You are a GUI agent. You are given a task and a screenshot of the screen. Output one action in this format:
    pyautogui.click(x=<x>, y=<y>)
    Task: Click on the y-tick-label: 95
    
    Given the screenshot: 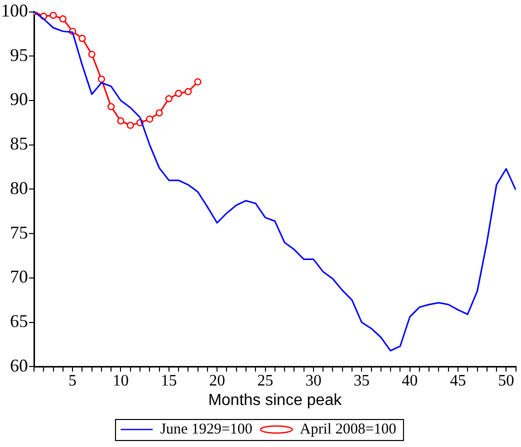 What is the action you would take?
    pyautogui.click(x=19, y=54)
    